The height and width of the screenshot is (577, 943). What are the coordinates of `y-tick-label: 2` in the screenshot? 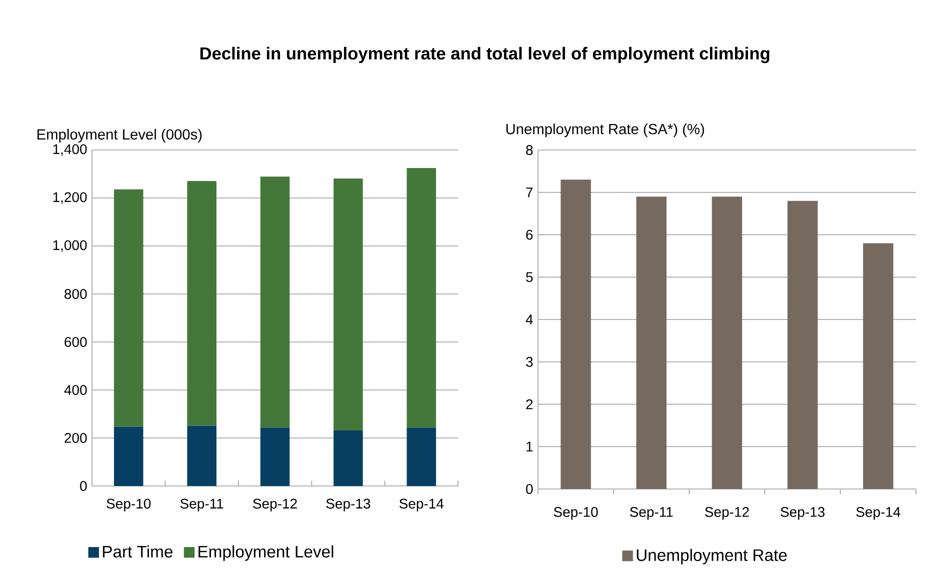 It's located at (529, 404).